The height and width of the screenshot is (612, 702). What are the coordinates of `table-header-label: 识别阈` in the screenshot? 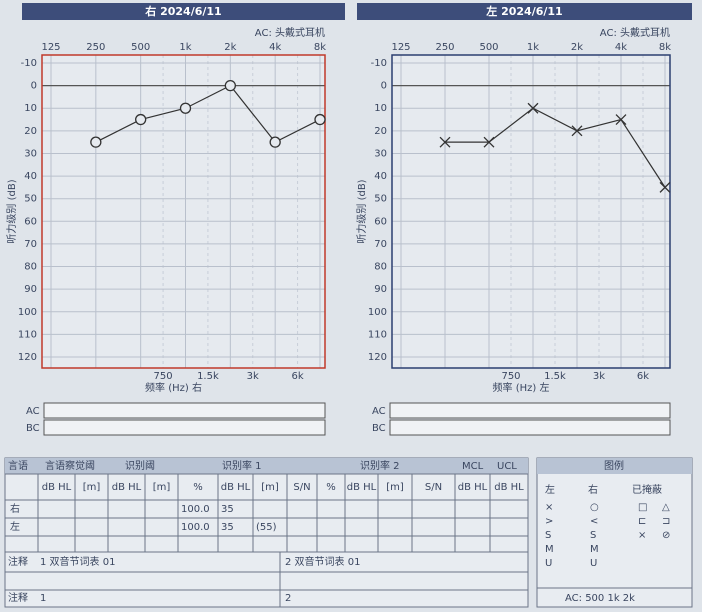 It's located at (140, 465).